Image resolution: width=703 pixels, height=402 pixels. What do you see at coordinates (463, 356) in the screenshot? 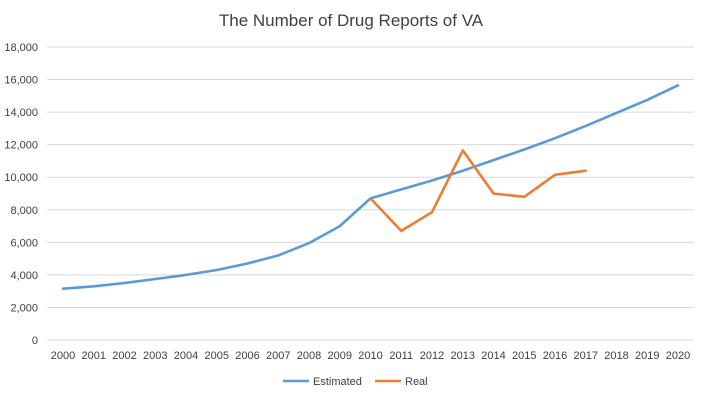
I see `x-tick-label: 2013` at bounding box center [463, 356].